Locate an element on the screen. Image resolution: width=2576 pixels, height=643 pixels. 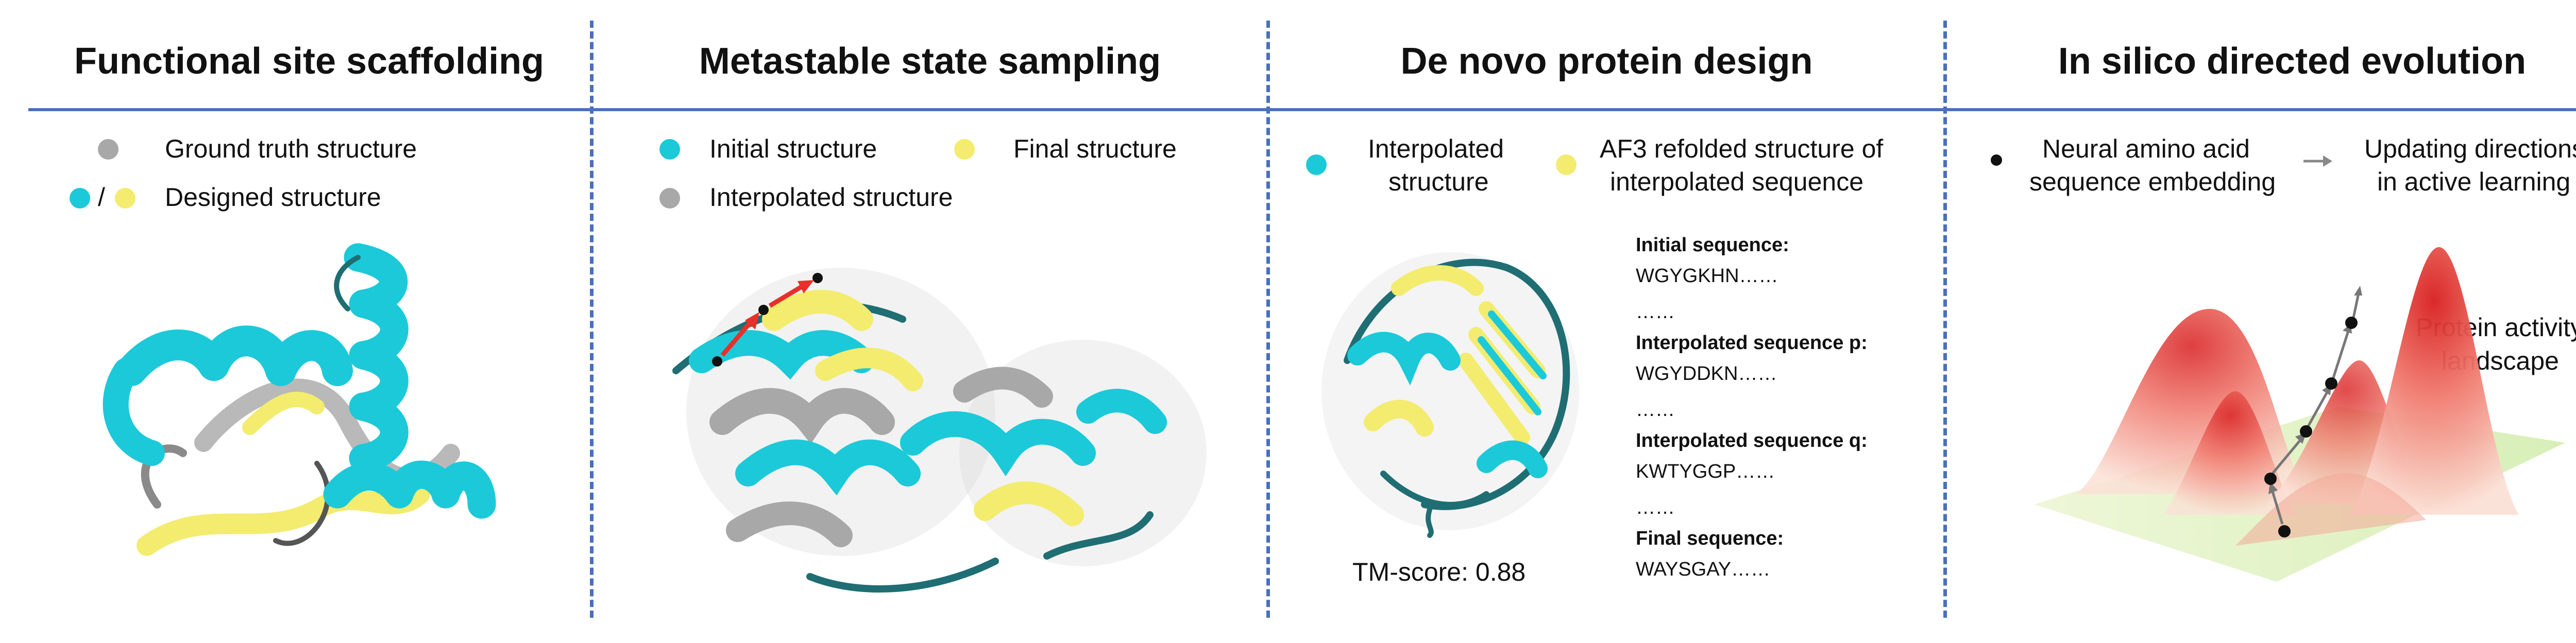
sequence-initial-label: Initial sequence: is located at coordinates (1712, 245).